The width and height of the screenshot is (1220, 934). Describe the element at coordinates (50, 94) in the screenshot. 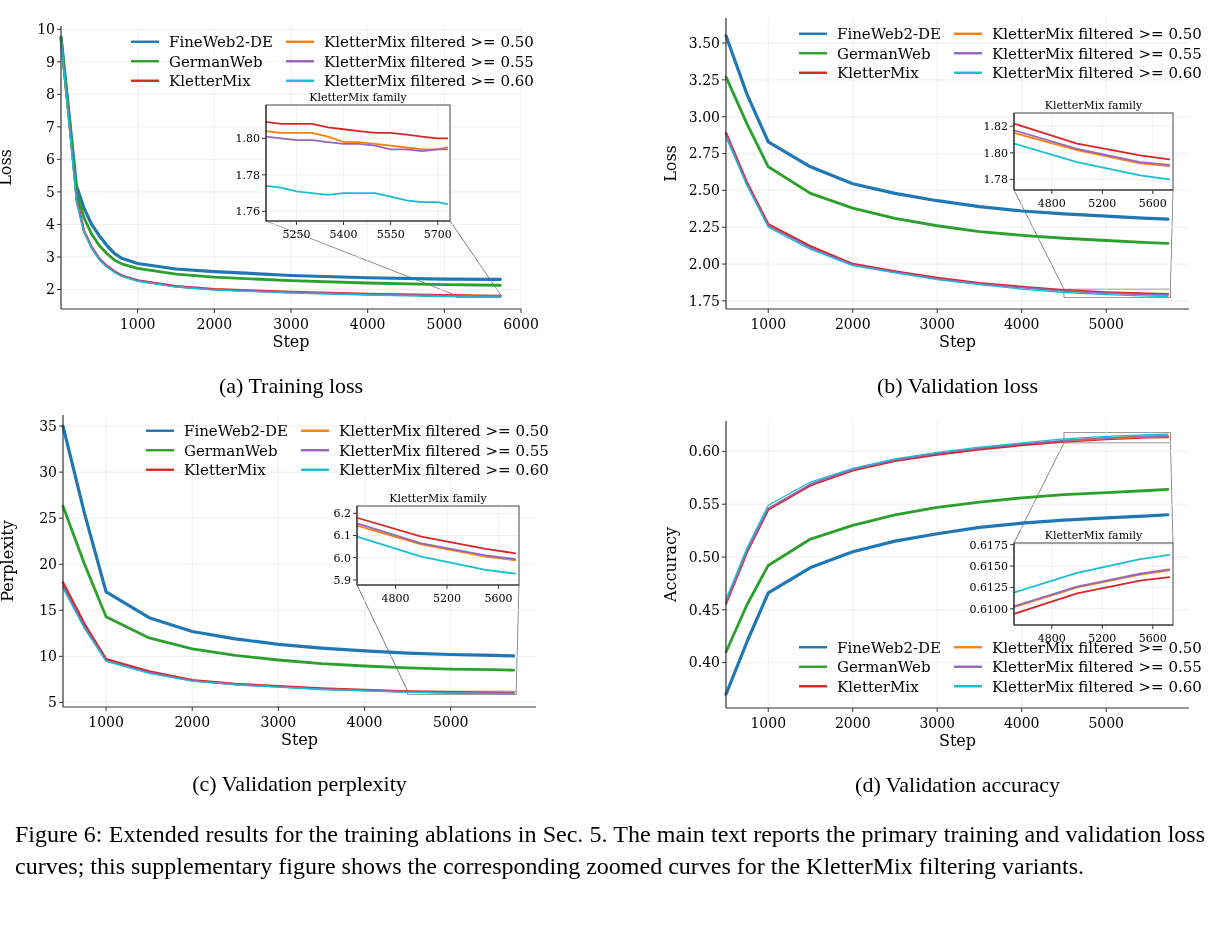

I see `y-tick-label: 8` at that location.